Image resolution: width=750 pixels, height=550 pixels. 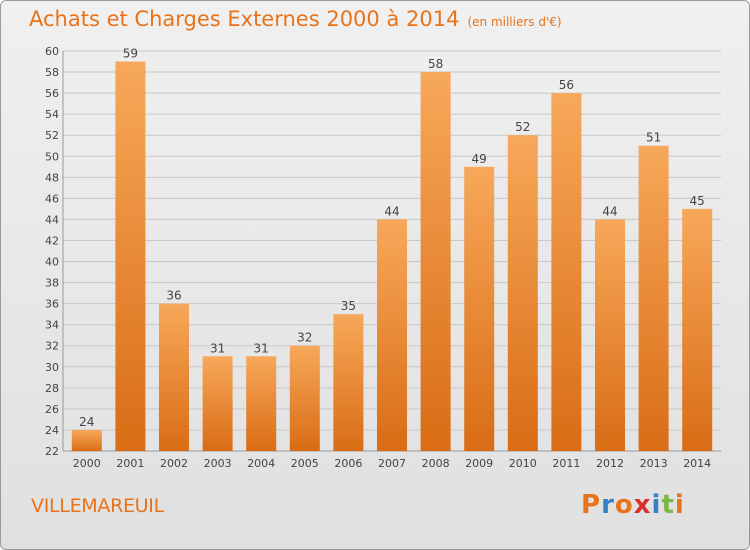 What do you see at coordinates (609, 211) in the screenshot?
I see `data-label-2012: 44` at bounding box center [609, 211].